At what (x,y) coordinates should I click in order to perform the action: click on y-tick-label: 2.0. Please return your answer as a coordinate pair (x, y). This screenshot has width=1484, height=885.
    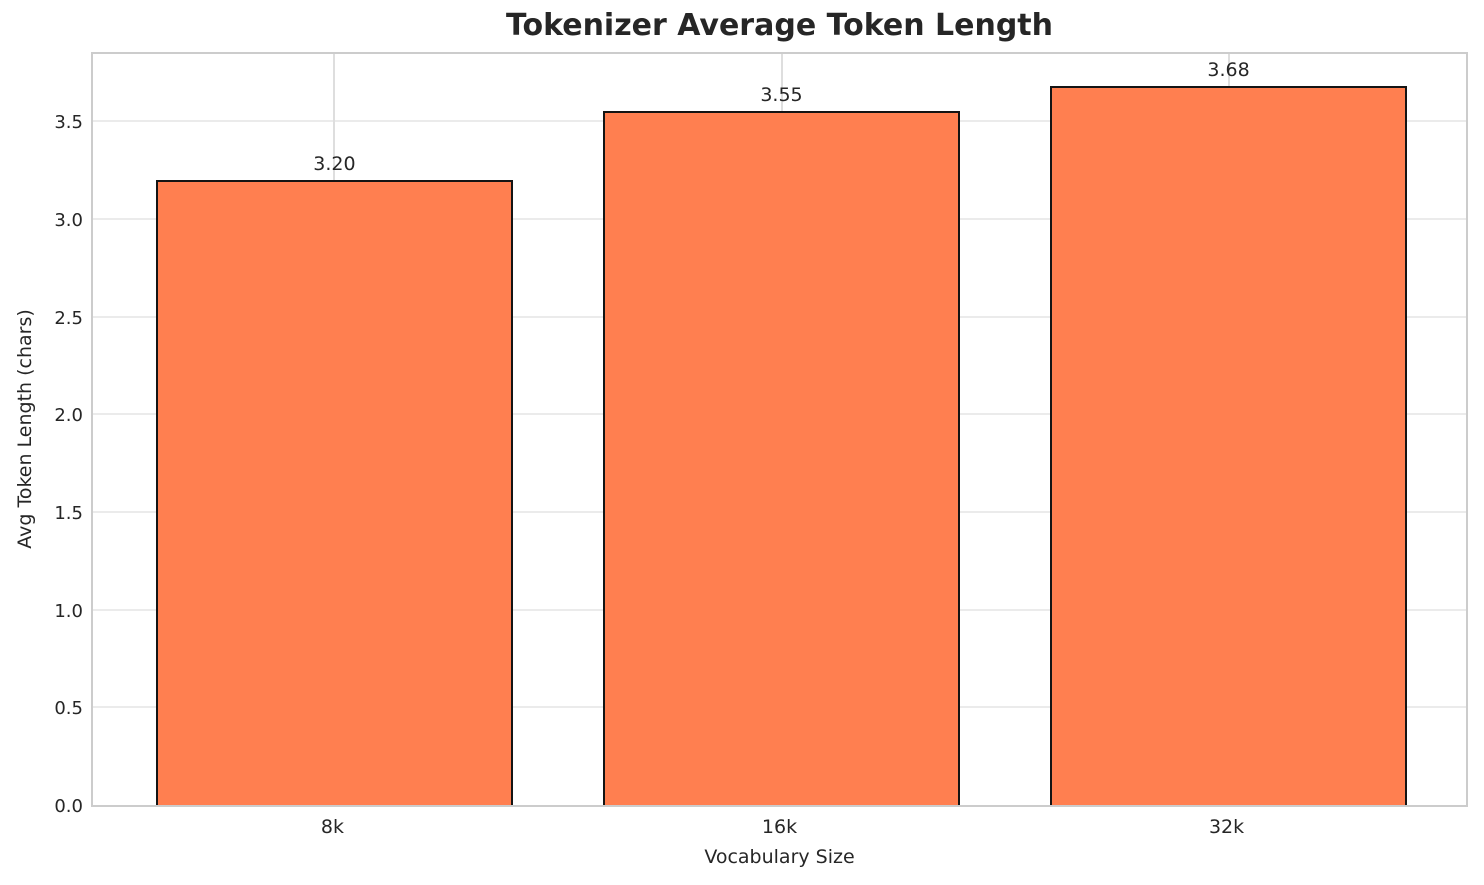
    Looking at the image, I should click on (68, 416).